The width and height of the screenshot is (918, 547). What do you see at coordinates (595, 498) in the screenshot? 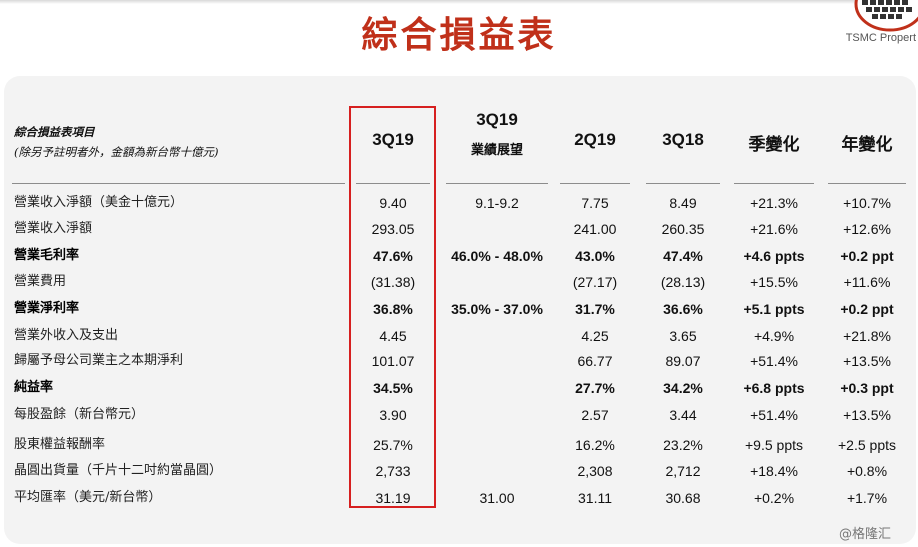
I see `table-cell: 31.11` at bounding box center [595, 498].